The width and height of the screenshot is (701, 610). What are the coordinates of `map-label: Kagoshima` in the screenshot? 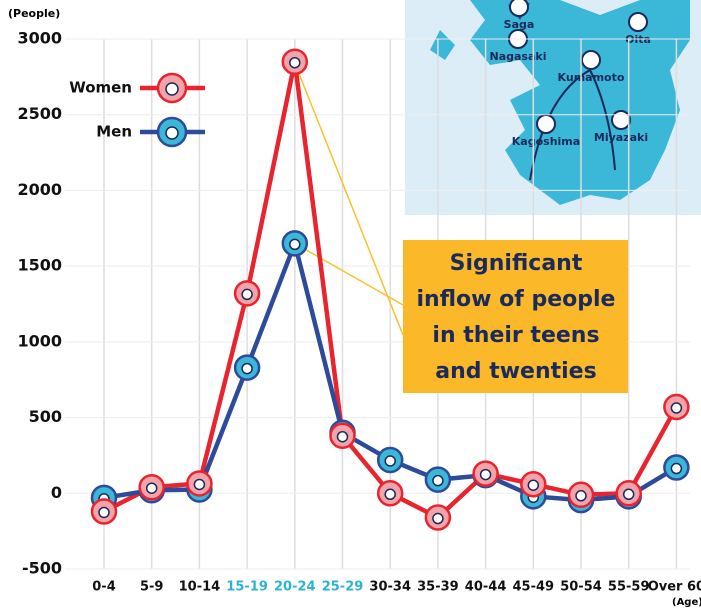 It's located at (546, 141).